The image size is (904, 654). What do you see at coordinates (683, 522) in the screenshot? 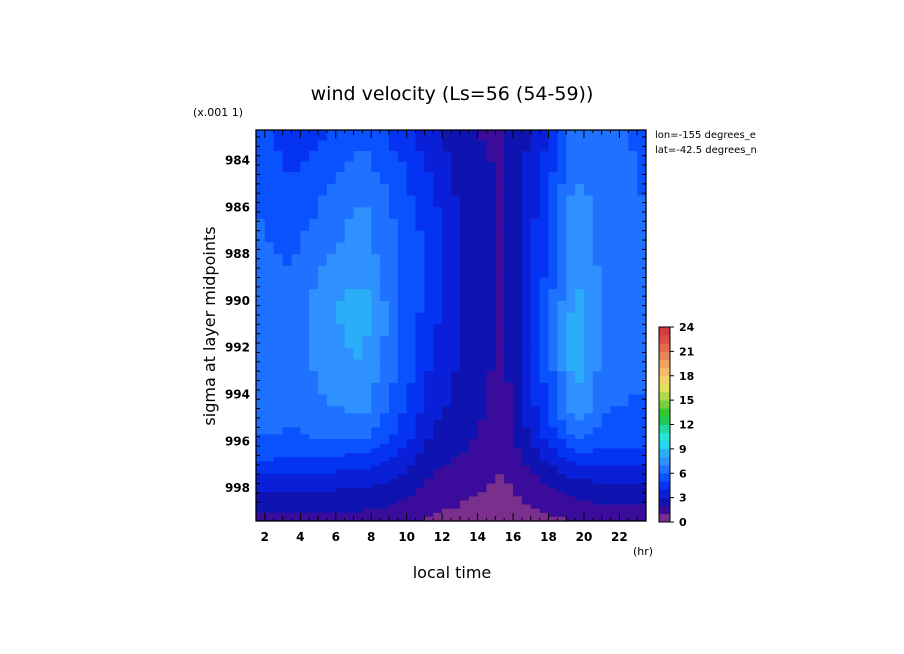
I see `colorbar-tick-label: 0` at bounding box center [683, 522].